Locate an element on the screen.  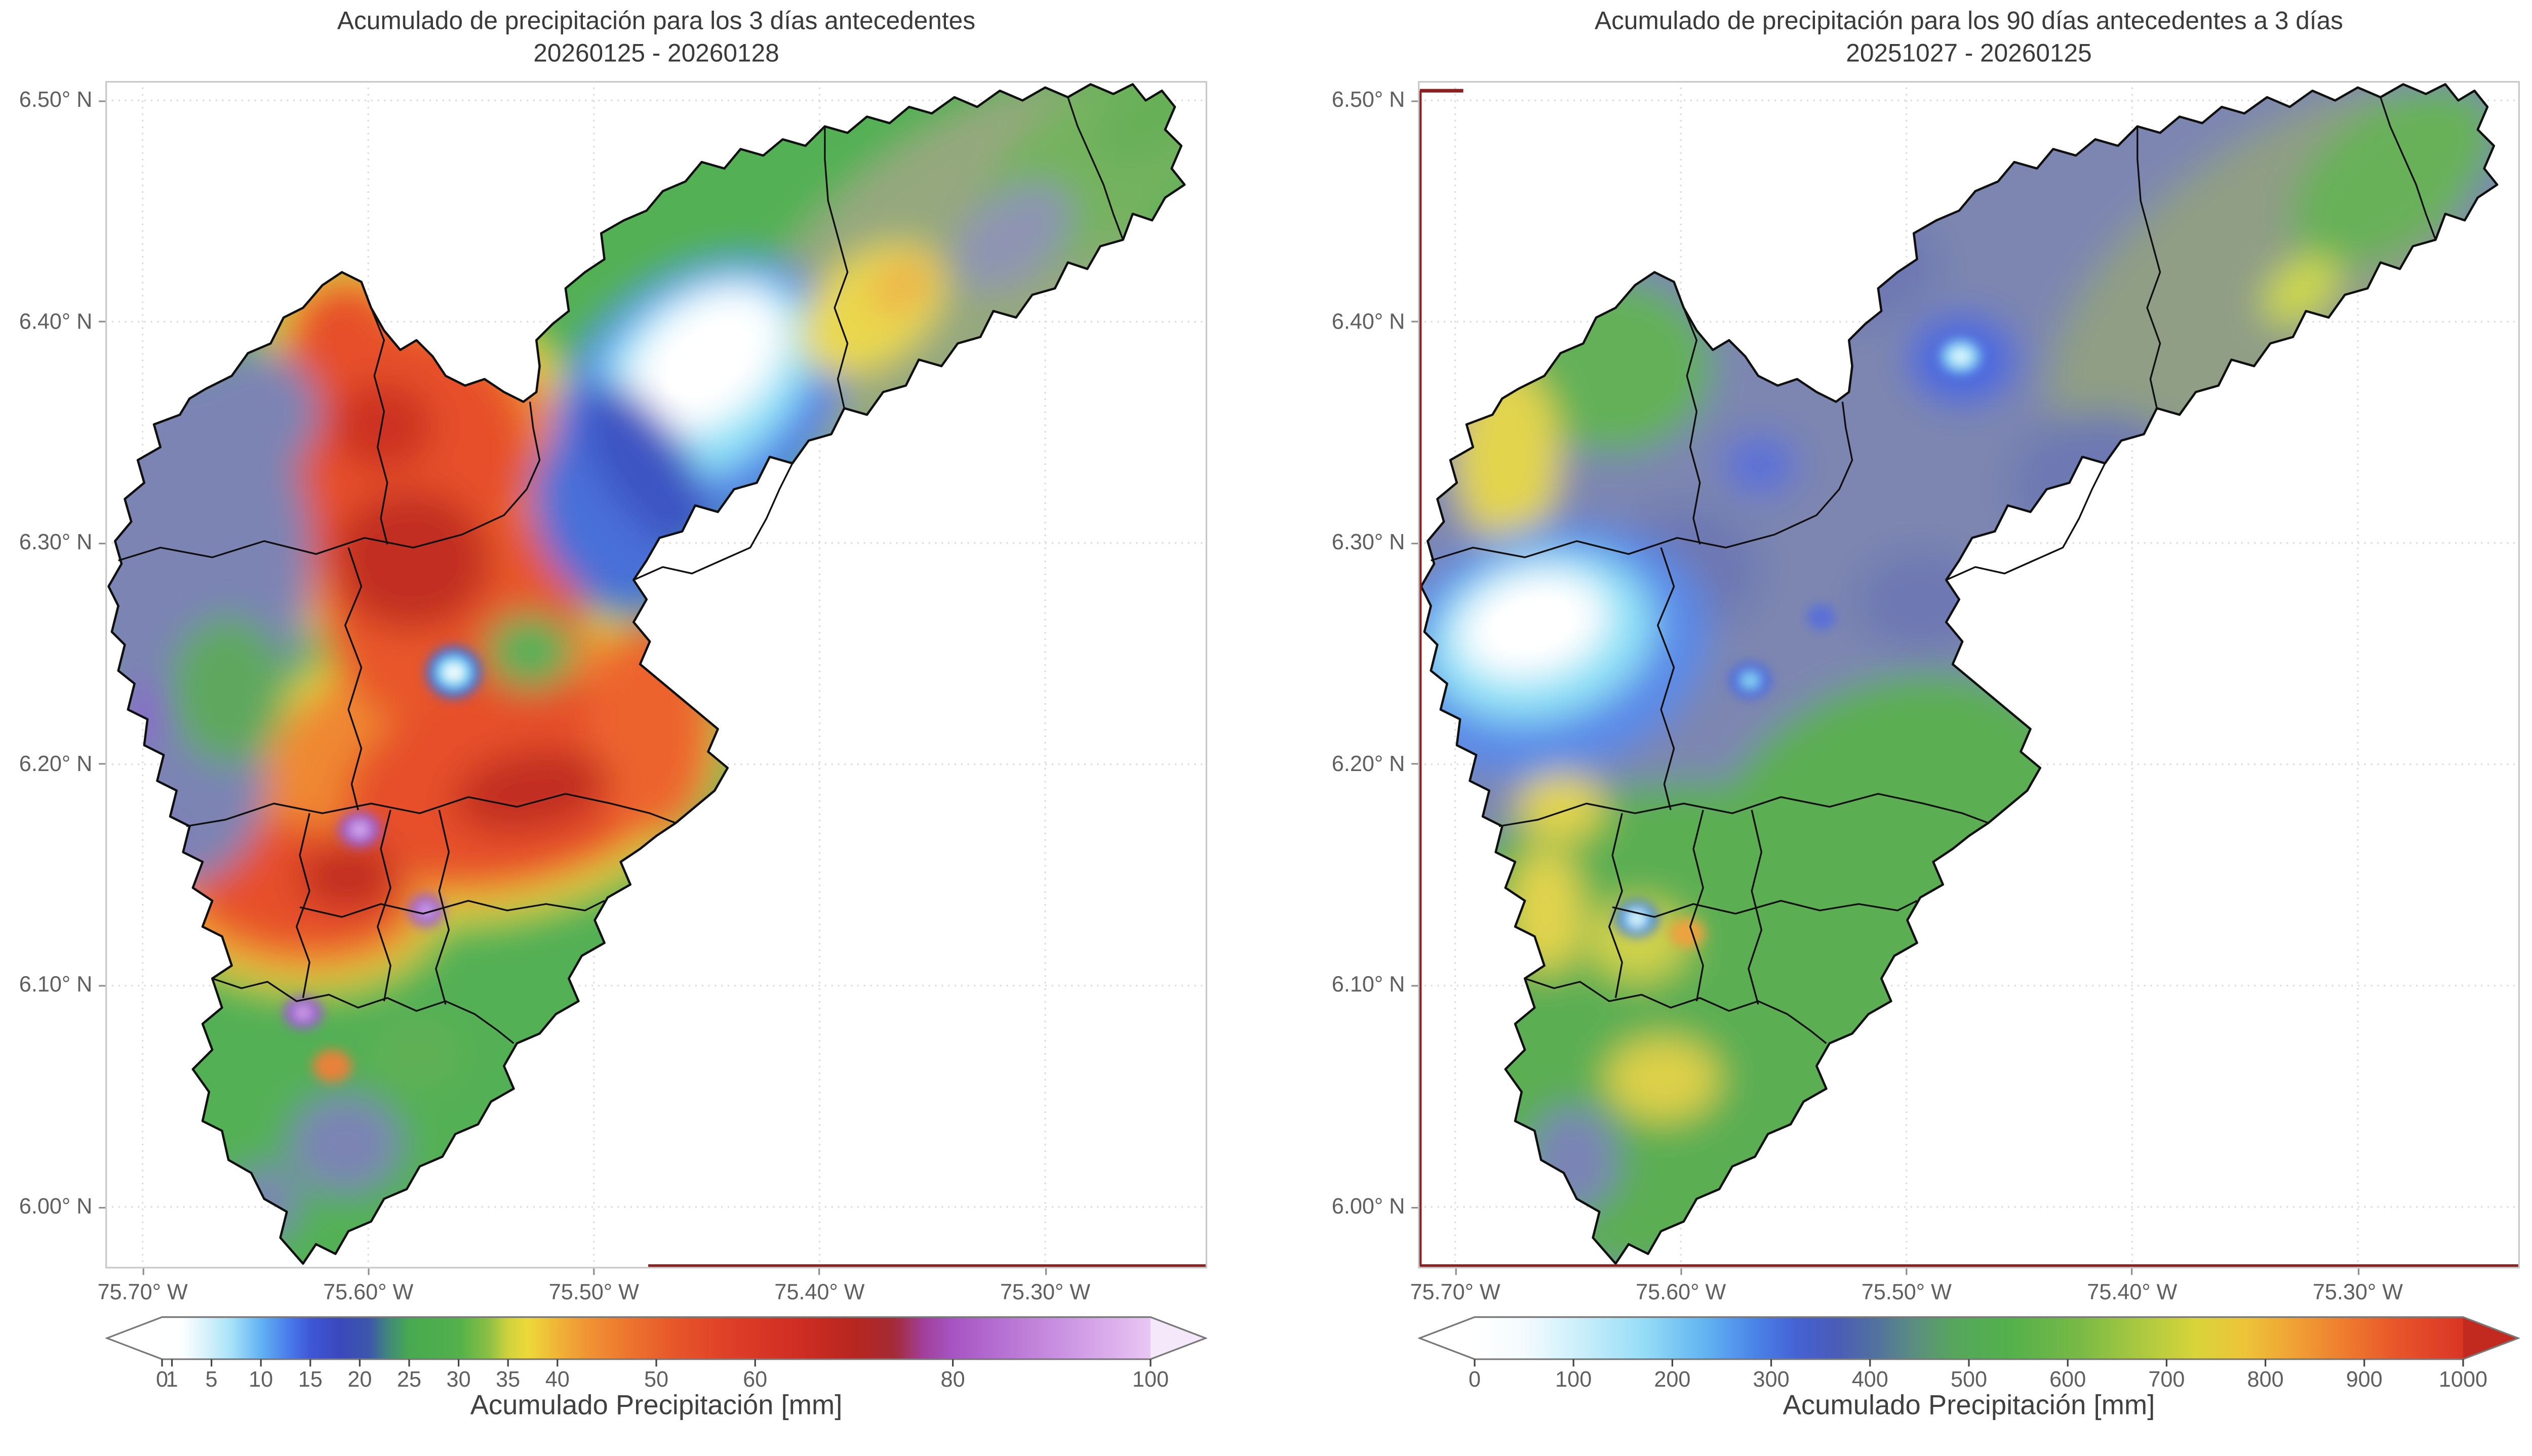
colorbar-tick-label: 25 is located at coordinates (409, 1379).